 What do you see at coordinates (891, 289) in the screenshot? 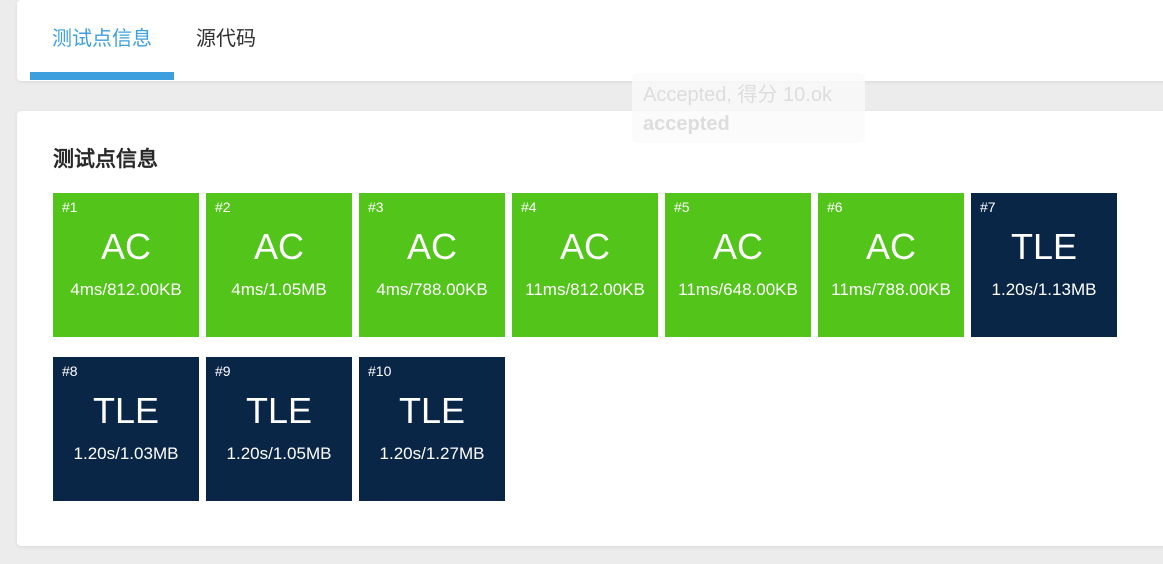
I see `testcase-time-memory: 11ms/788.00KB` at bounding box center [891, 289].